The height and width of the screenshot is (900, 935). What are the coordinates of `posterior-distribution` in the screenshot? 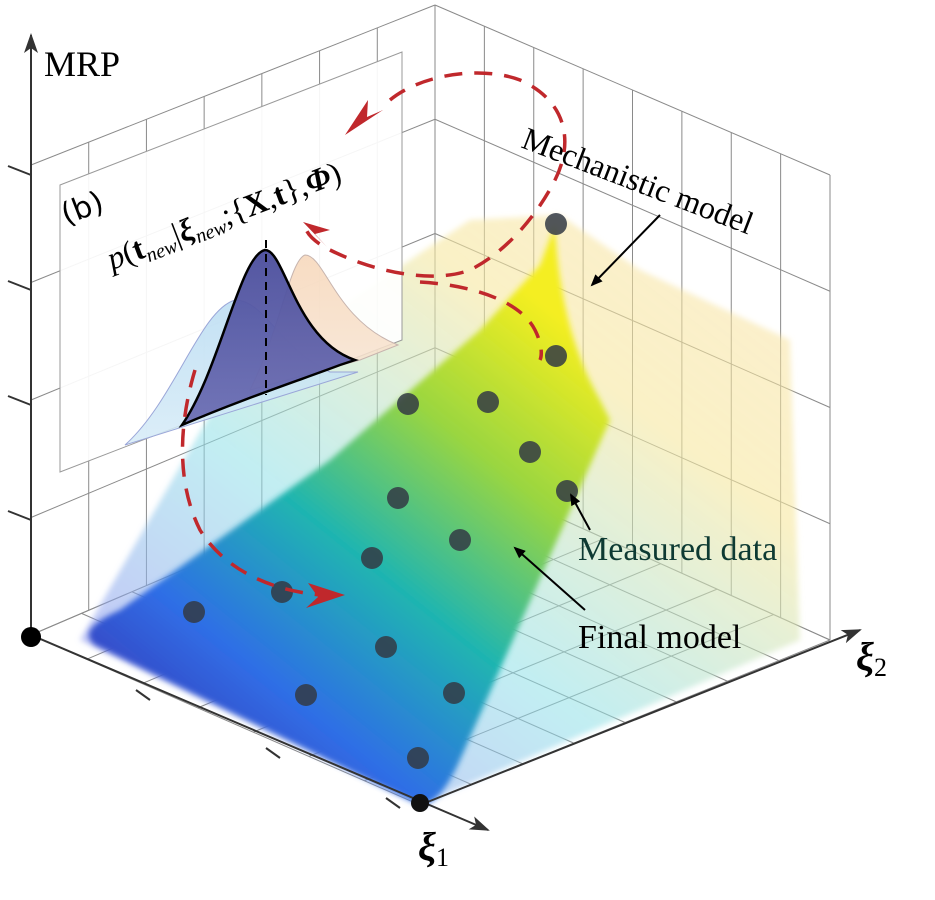 It's located at (268, 338).